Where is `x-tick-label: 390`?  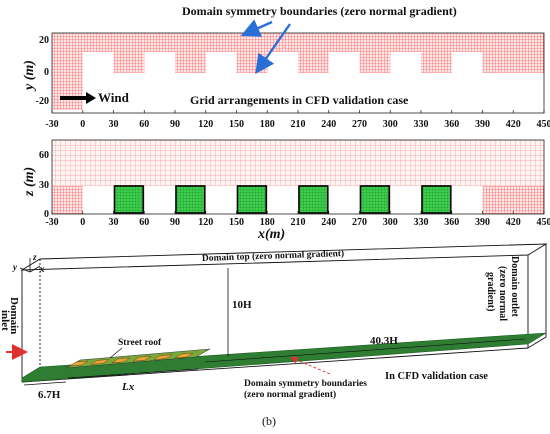 x-tick-label: 390 is located at coordinates (482, 222).